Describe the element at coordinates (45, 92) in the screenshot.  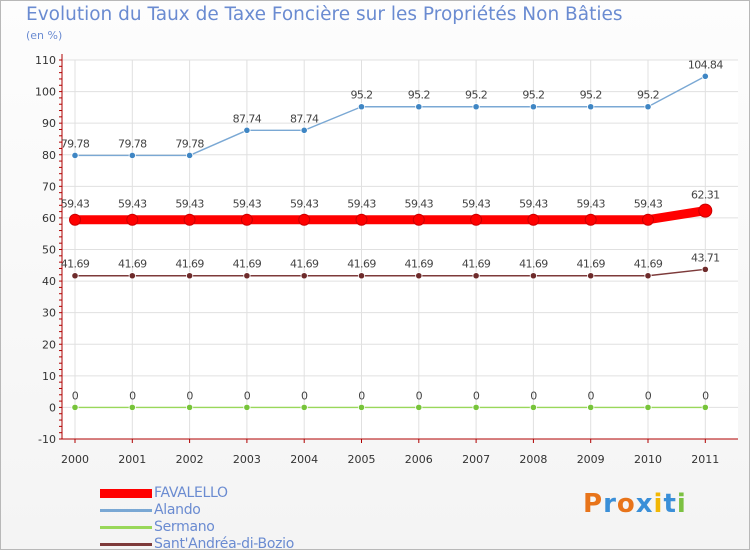
I see `y-tick-label: 100` at that location.